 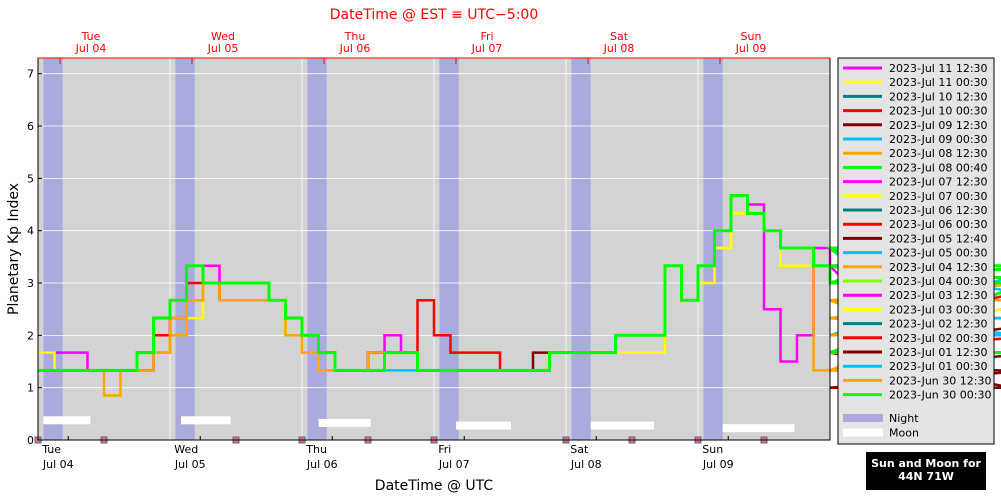 What do you see at coordinates (30, 178) in the screenshot?
I see `y-tick-label: 5` at bounding box center [30, 178].